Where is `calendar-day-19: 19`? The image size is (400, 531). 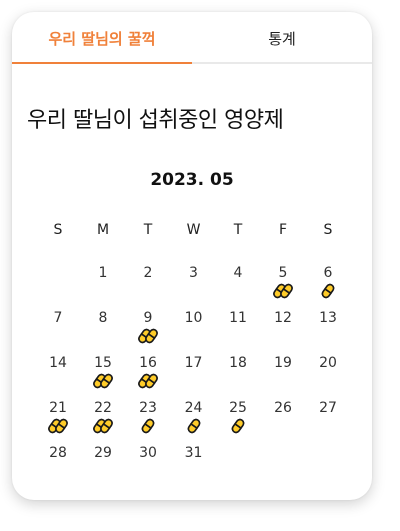 calendar-day-19: 19 is located at coordinates (283, 363).